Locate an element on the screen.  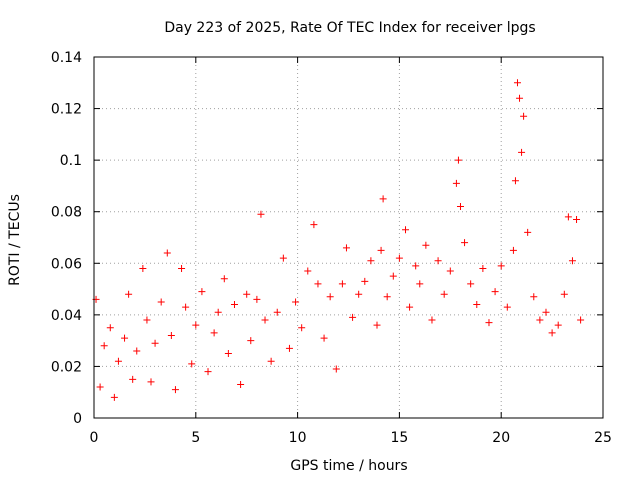
x-tick-label: 5 is located at coordinates (195, 438).